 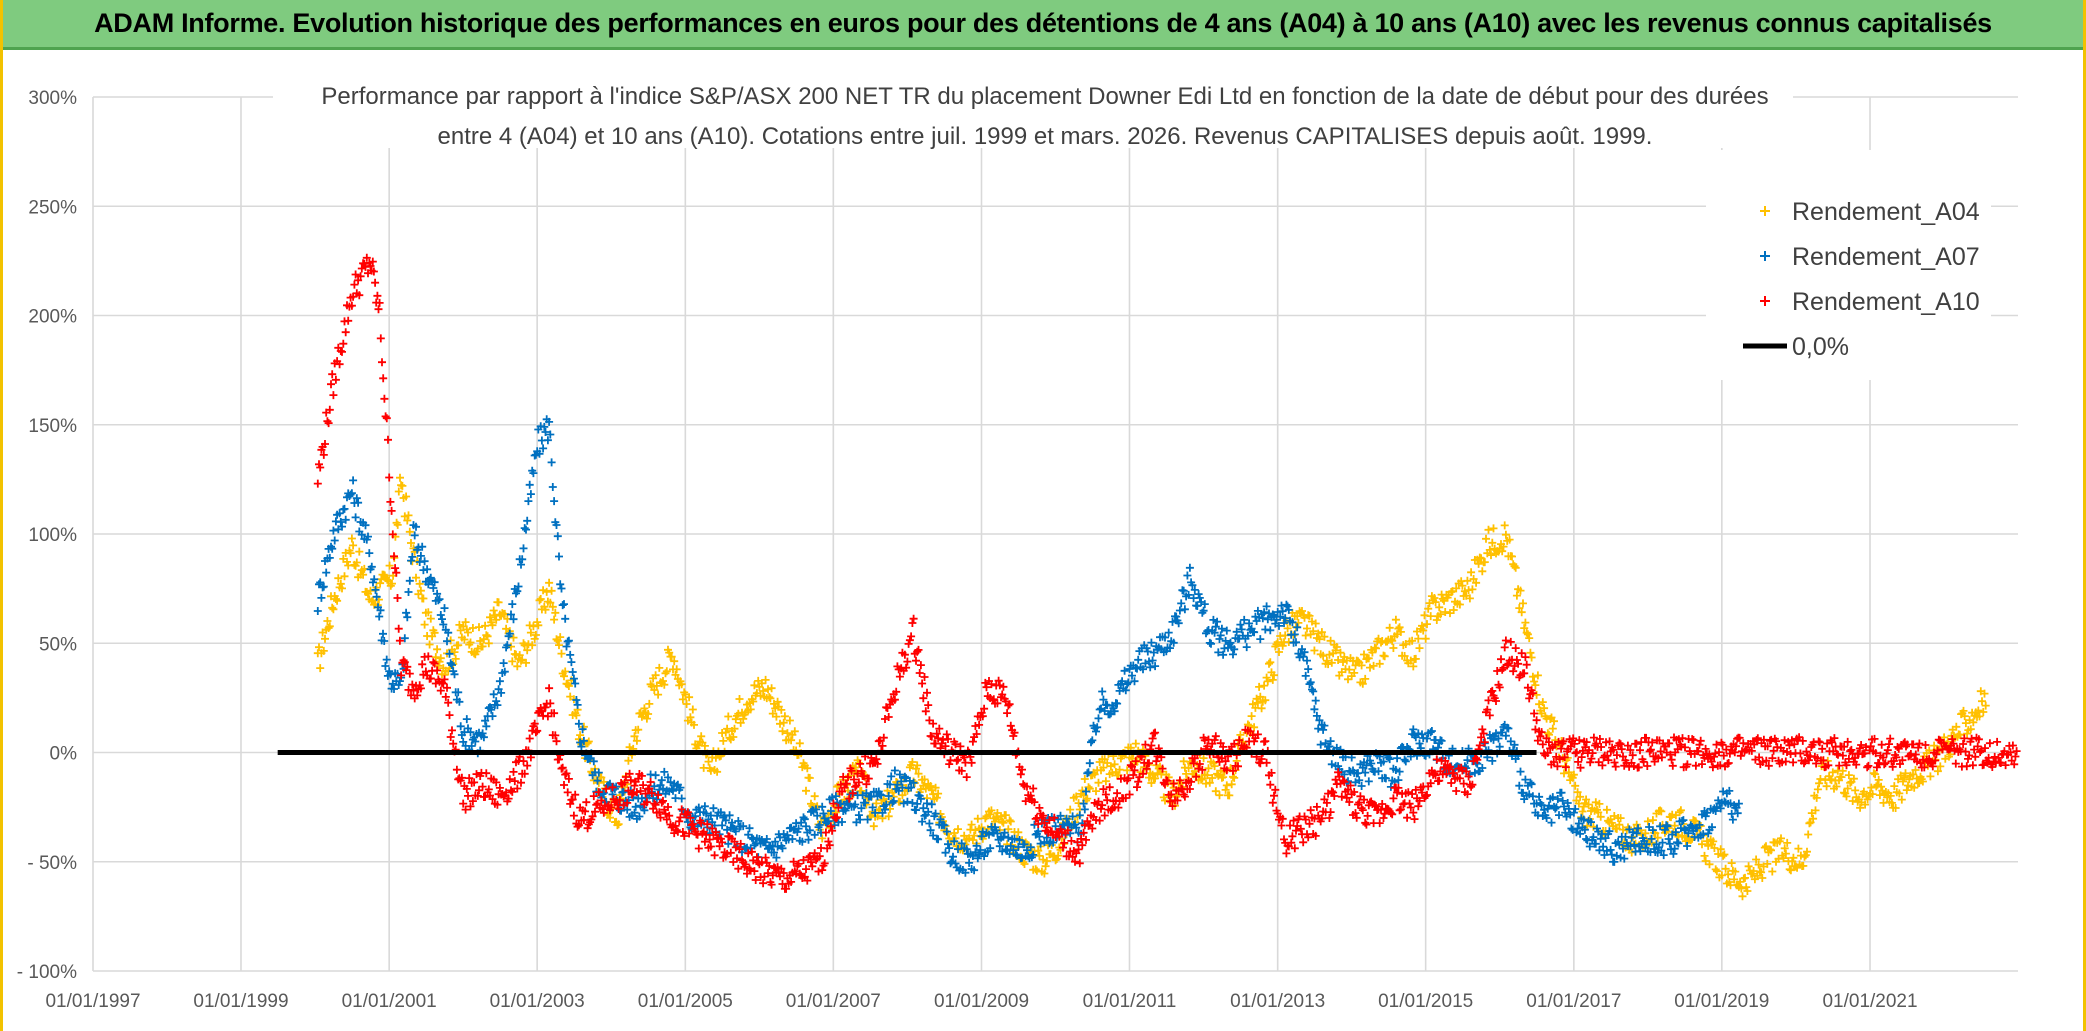 I want to click on x-tick-label: 01/01/1997, so click(x=92, y=1001).